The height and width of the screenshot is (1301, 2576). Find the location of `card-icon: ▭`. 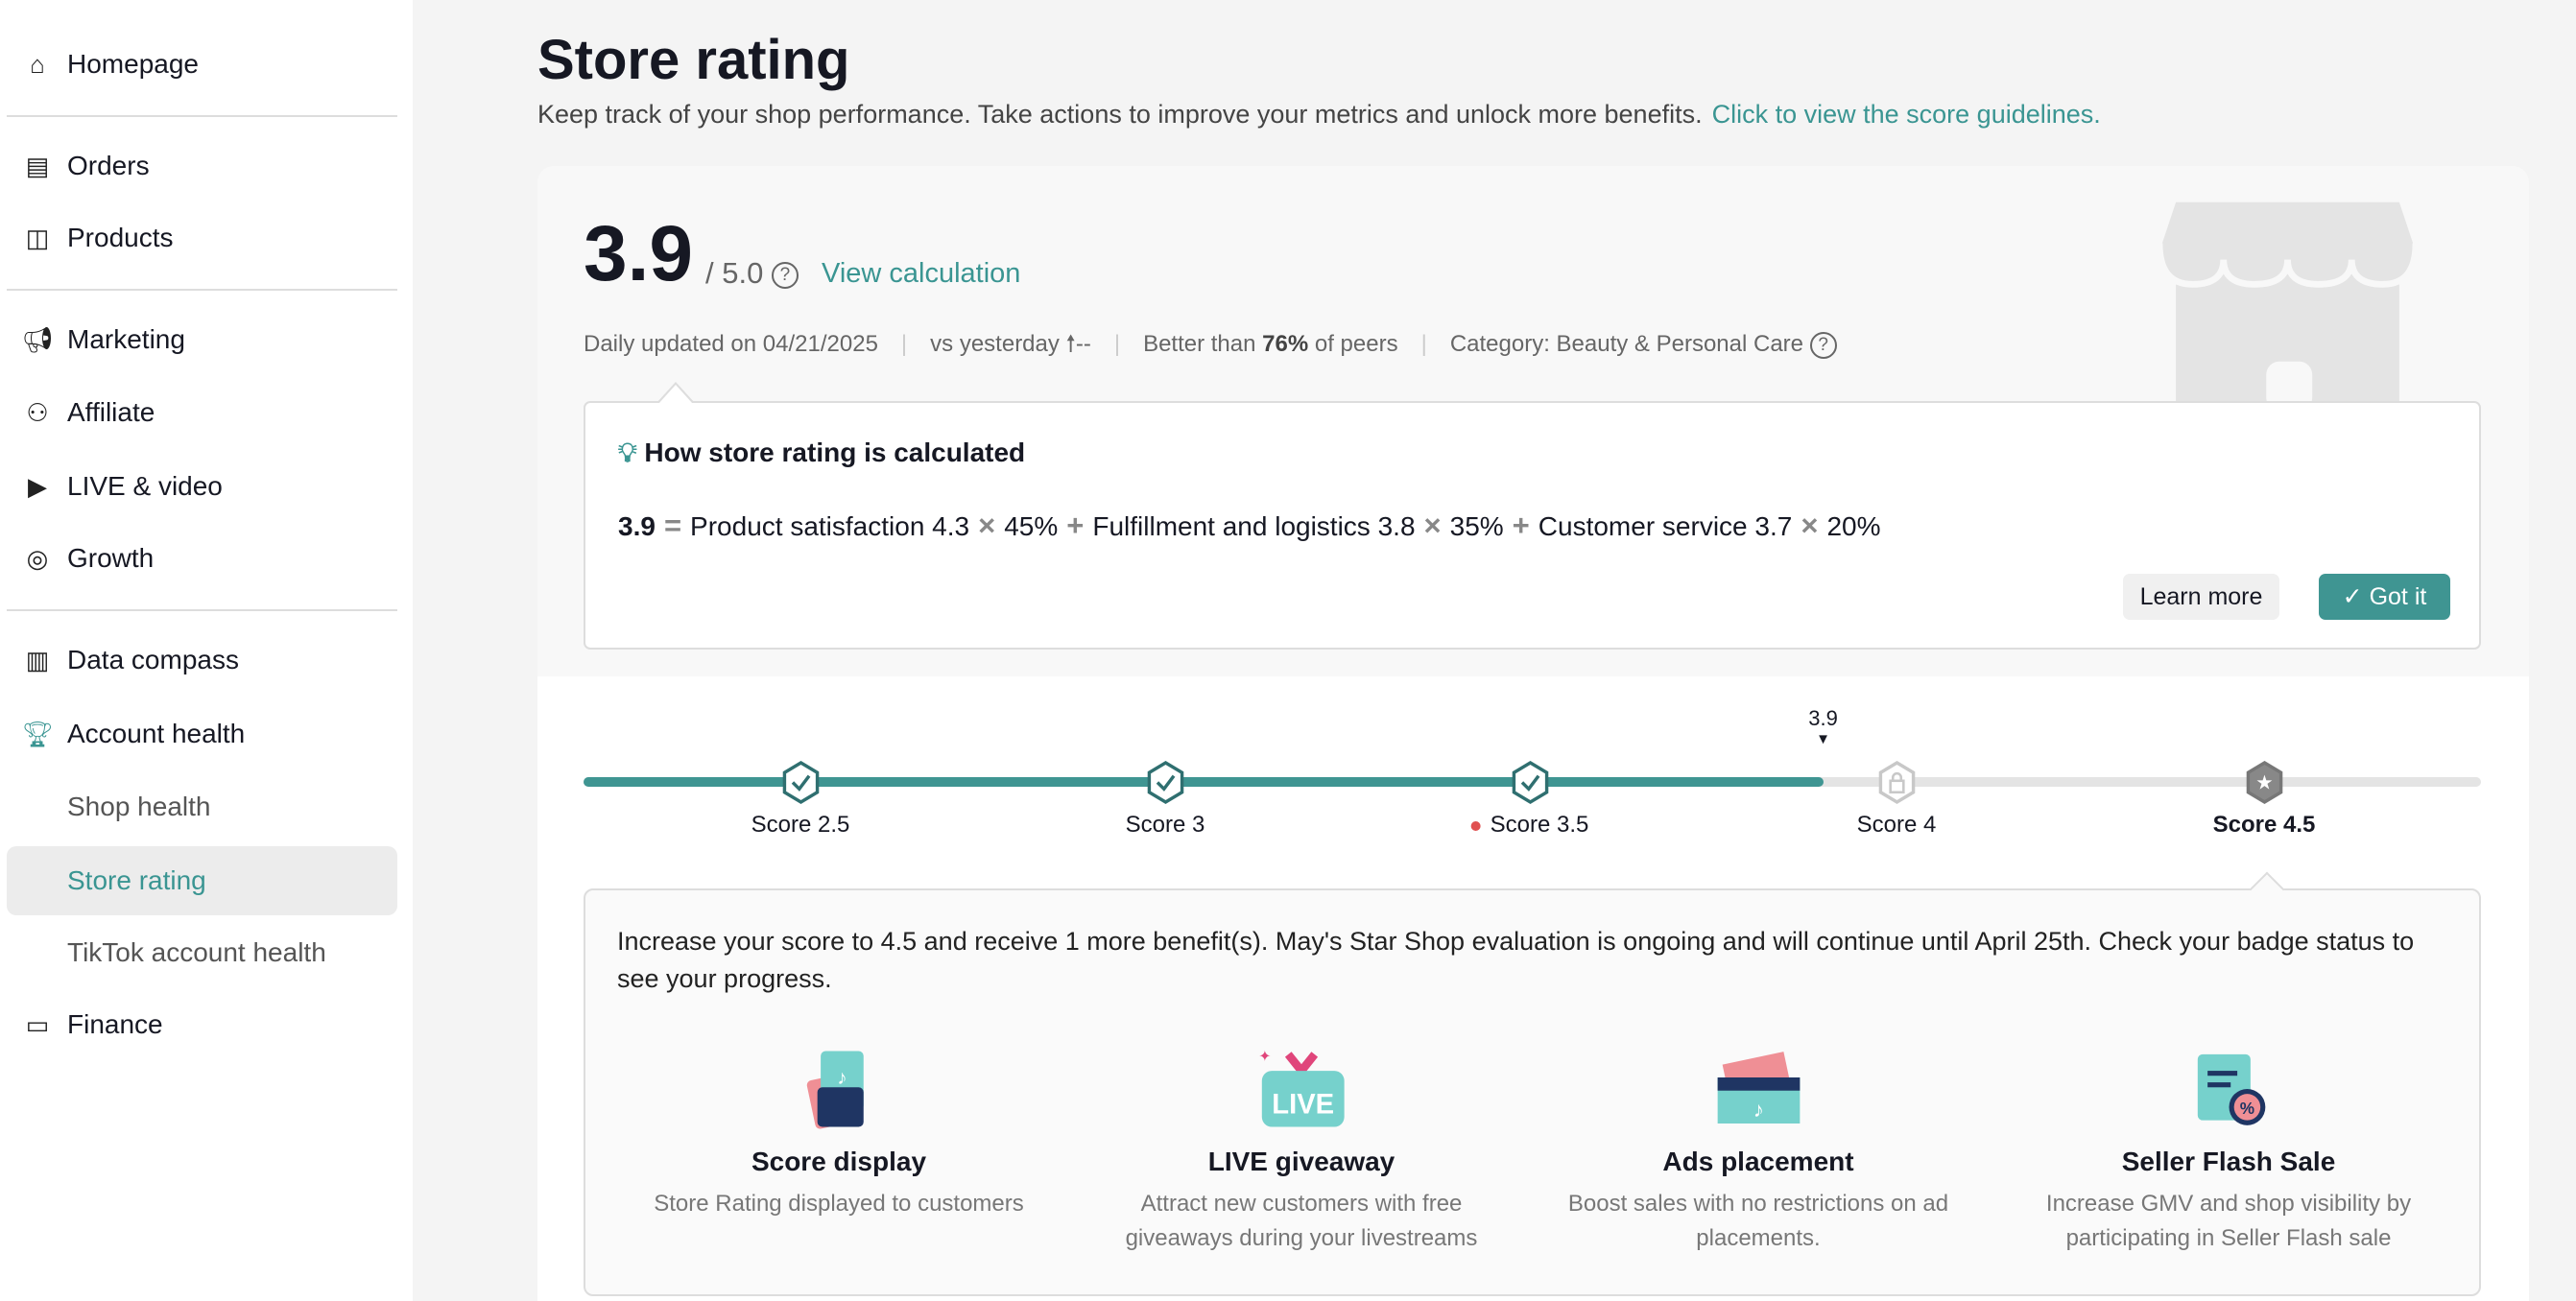

card-icon: ▭ is located at coordinates (37, 1024).